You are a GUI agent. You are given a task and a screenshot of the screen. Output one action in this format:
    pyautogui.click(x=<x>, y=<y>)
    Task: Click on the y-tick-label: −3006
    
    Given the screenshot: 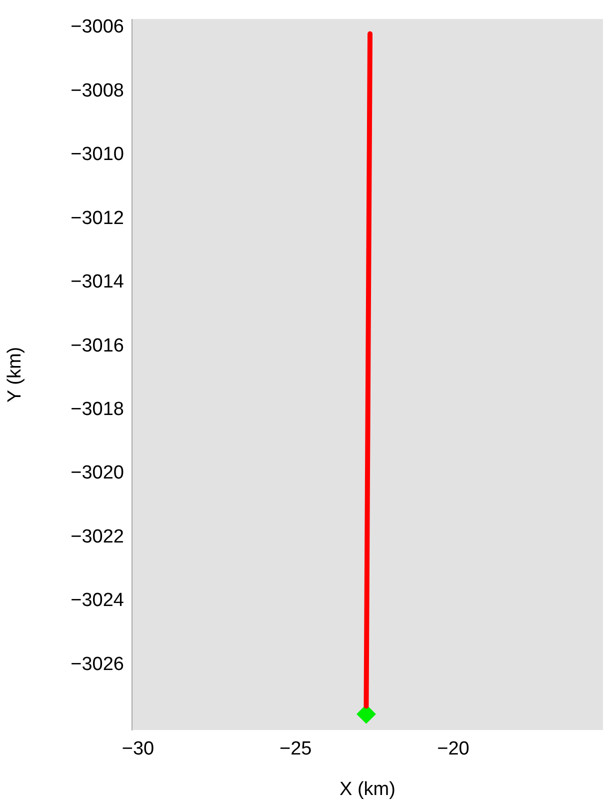 What is the action you would take?
    pyautogui.click(x=97, y=27)
    